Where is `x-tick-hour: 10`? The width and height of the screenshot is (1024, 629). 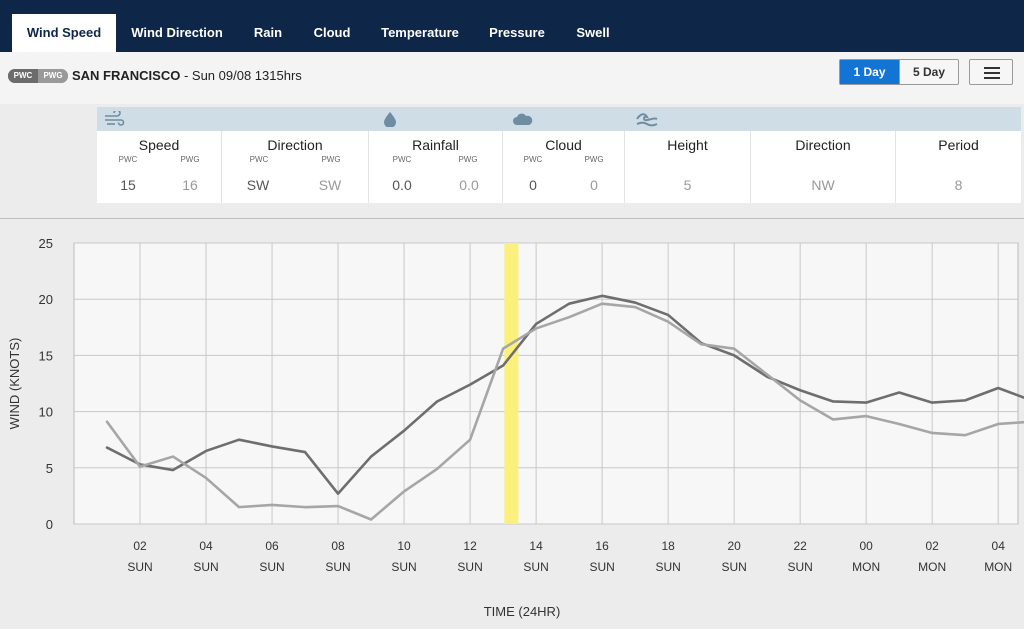
x-tick-hour: 10 is located at coordinates (404, 546).